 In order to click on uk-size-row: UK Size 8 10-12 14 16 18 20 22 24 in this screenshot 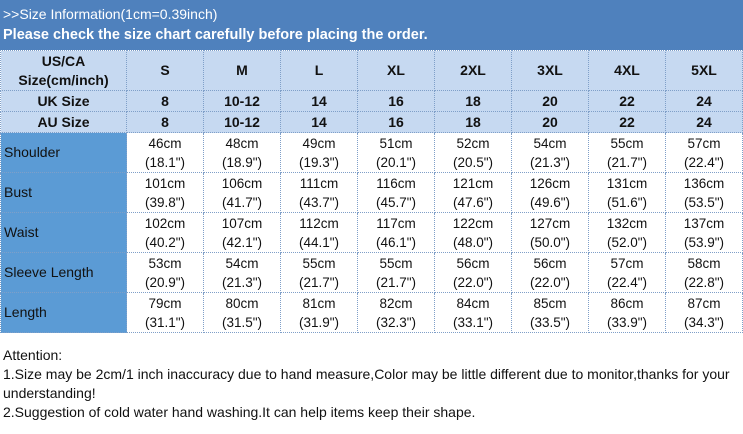, I will do `click(371, 101)`.